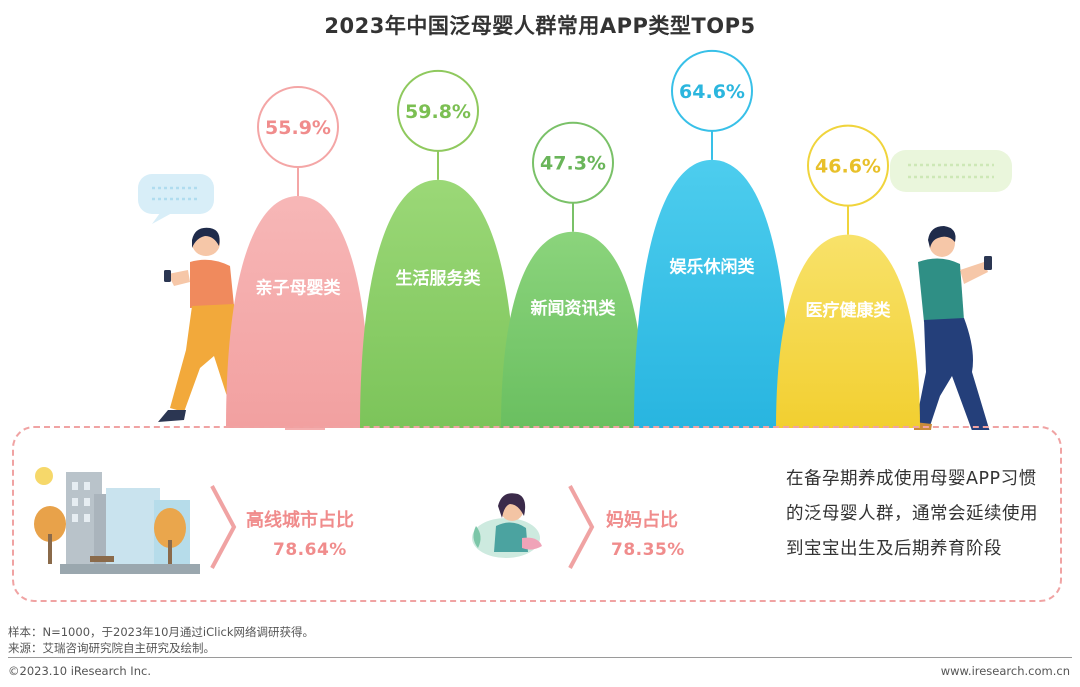 The image size is (1080, 687). Describe the element at coordinates (540, 26) in the screenshot. I see `chart-title: 2023年中国泛母婴人群常用APP类型TOP5` at that location.